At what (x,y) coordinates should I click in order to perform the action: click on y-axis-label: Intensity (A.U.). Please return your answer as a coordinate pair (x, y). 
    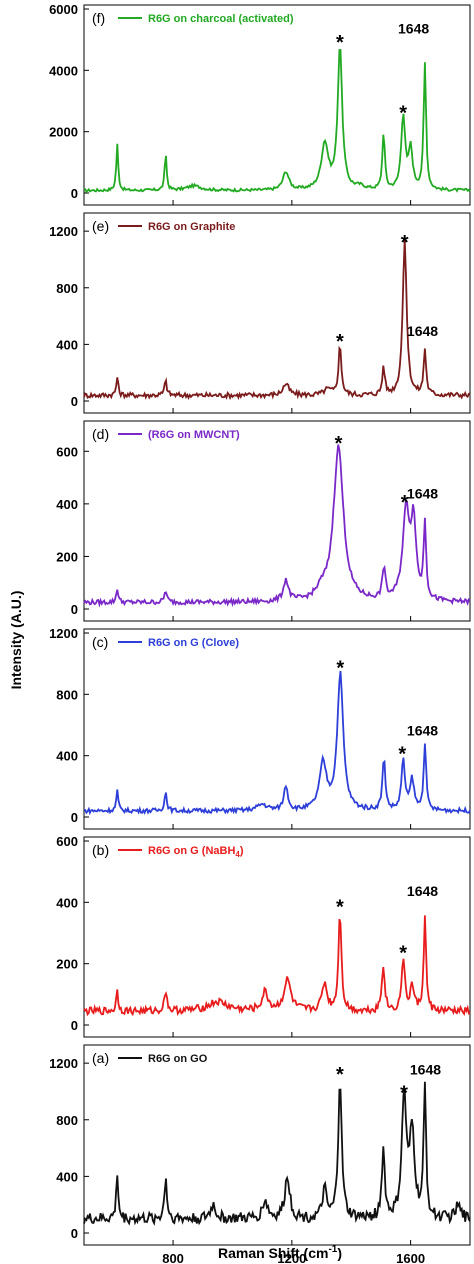
    Looking at the image, I should click on (16, 640).